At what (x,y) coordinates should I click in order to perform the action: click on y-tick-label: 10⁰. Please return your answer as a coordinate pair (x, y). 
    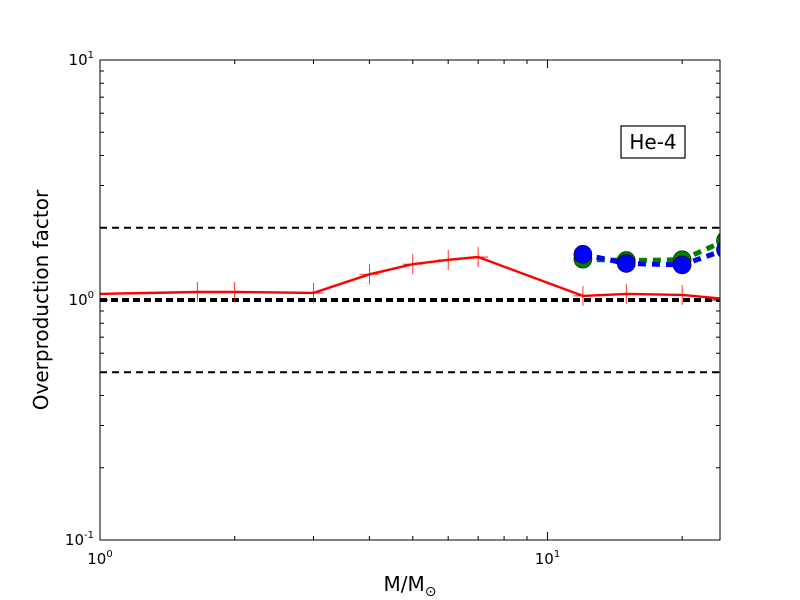
    Looking at the image, I should click on (81, 299).